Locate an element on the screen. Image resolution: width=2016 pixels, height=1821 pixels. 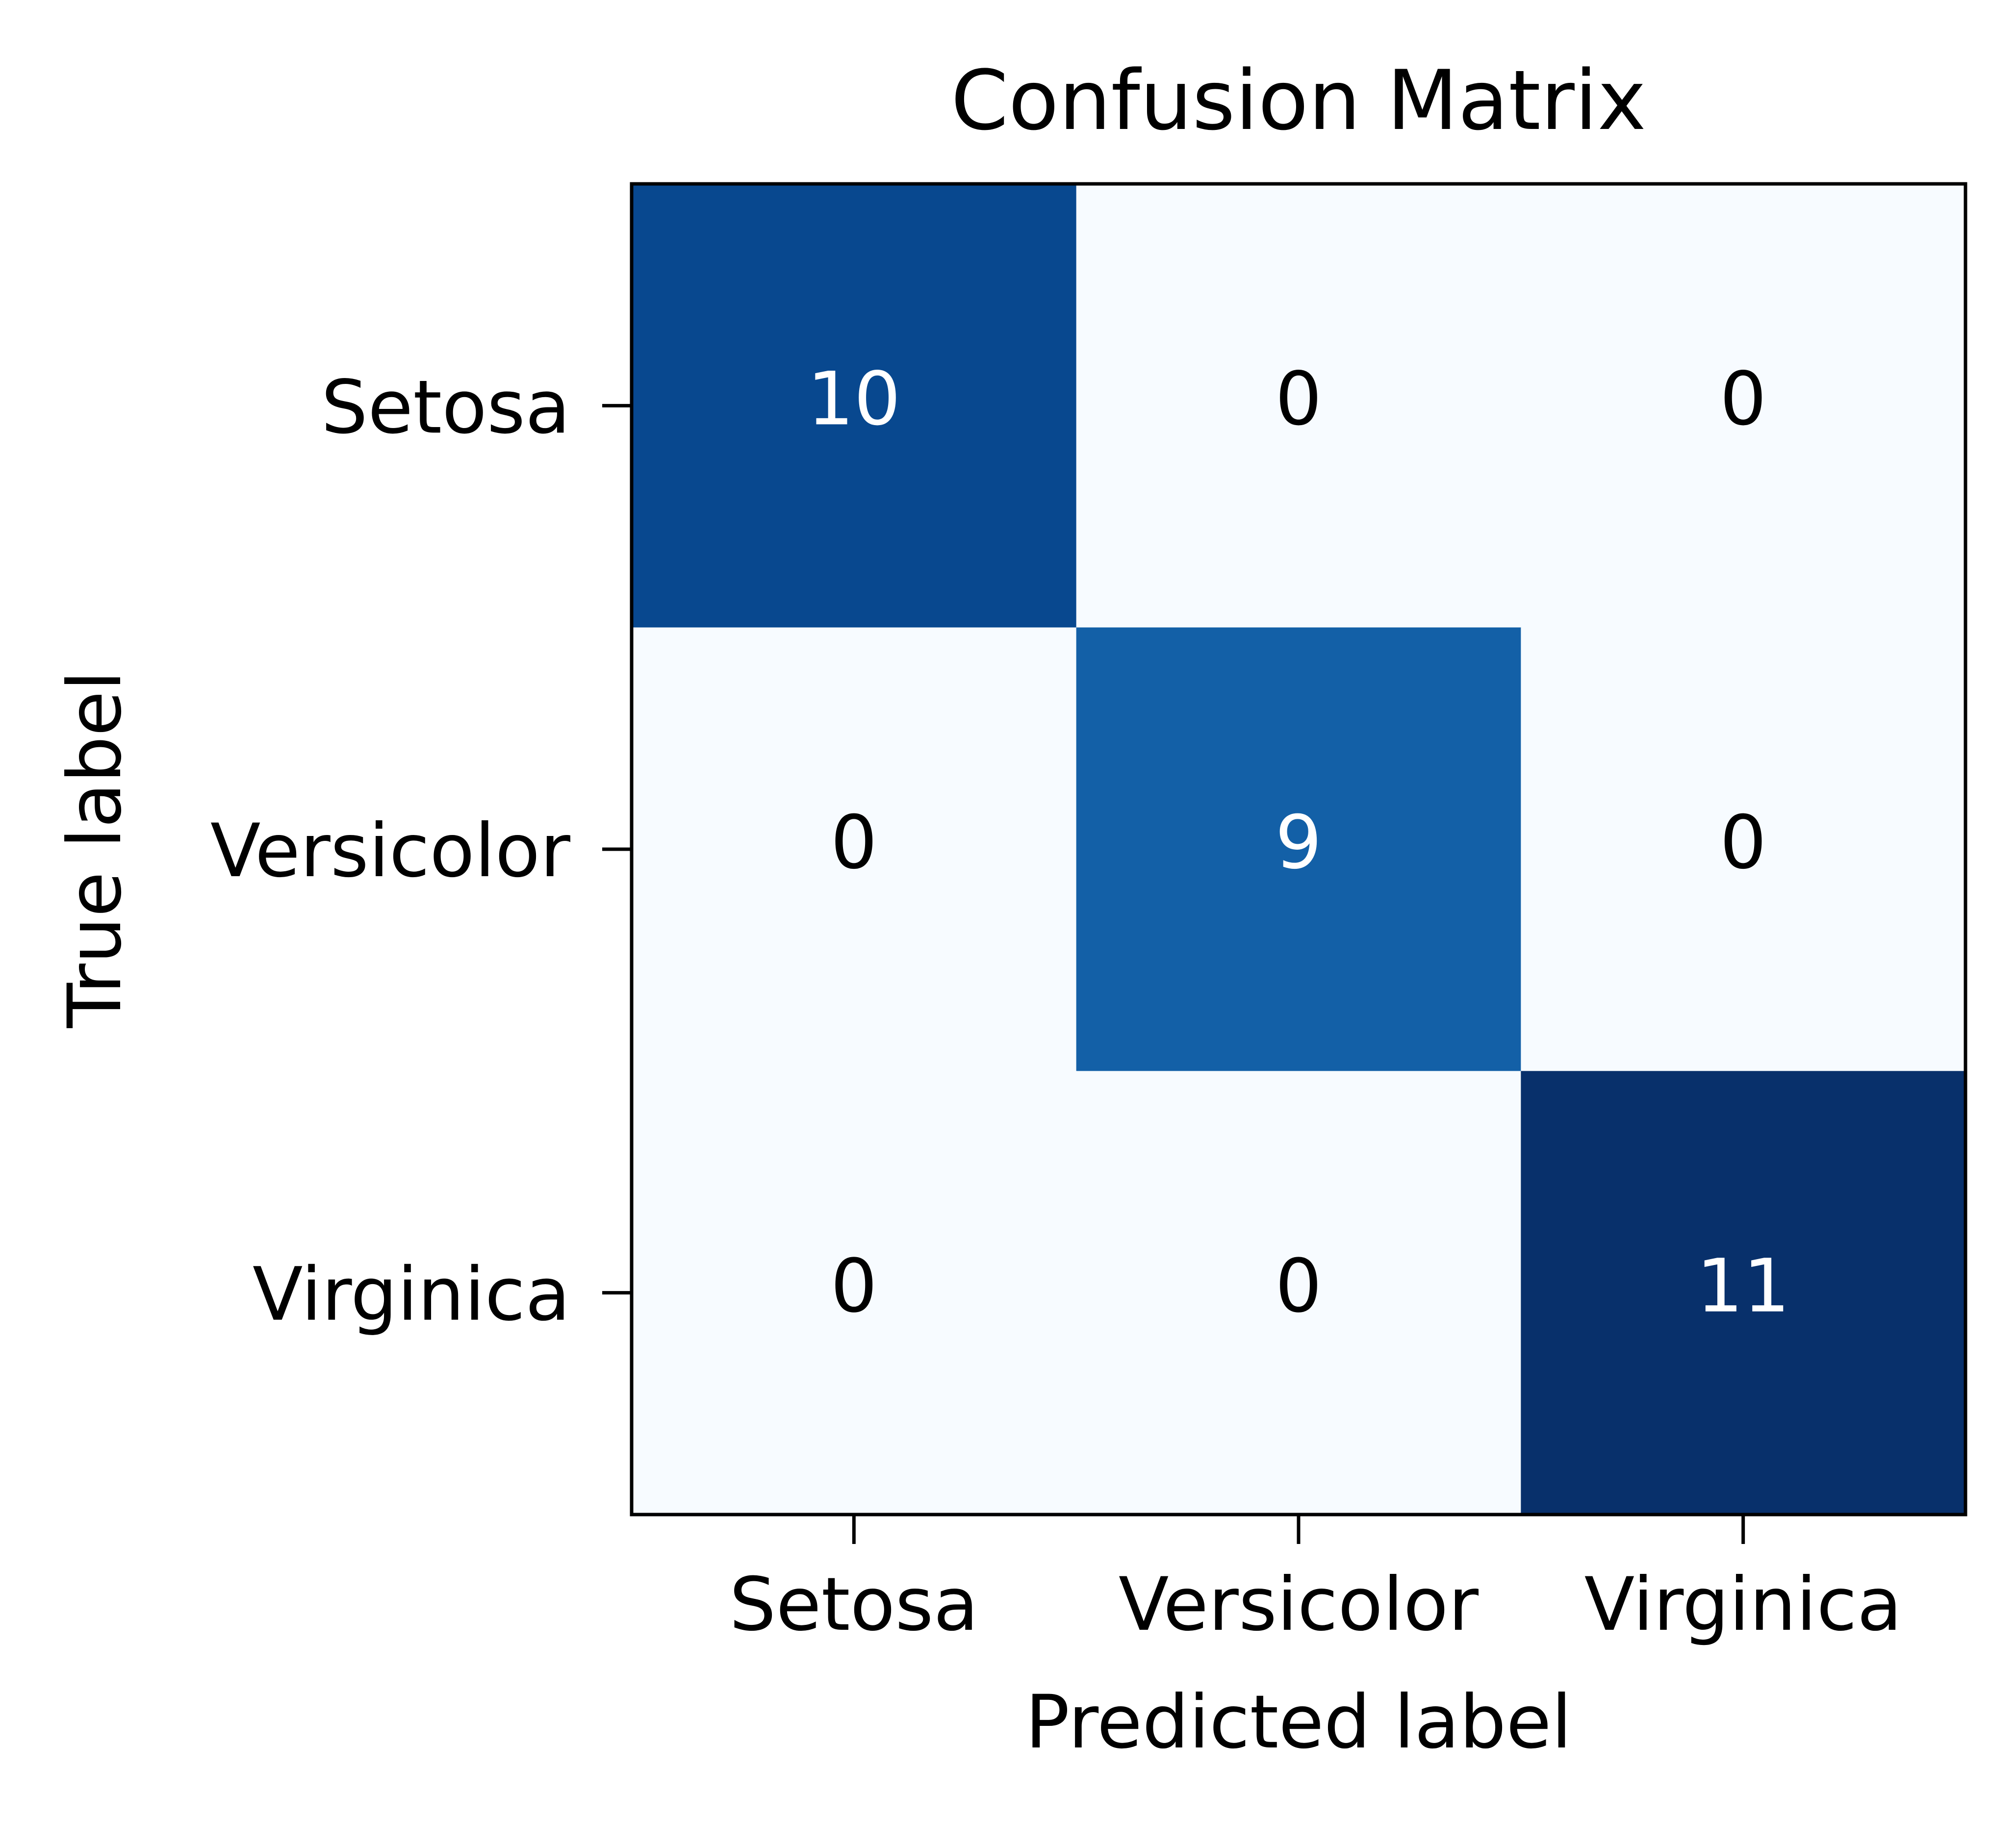
y-axis-label: True label is located at coordinates (95, 849).